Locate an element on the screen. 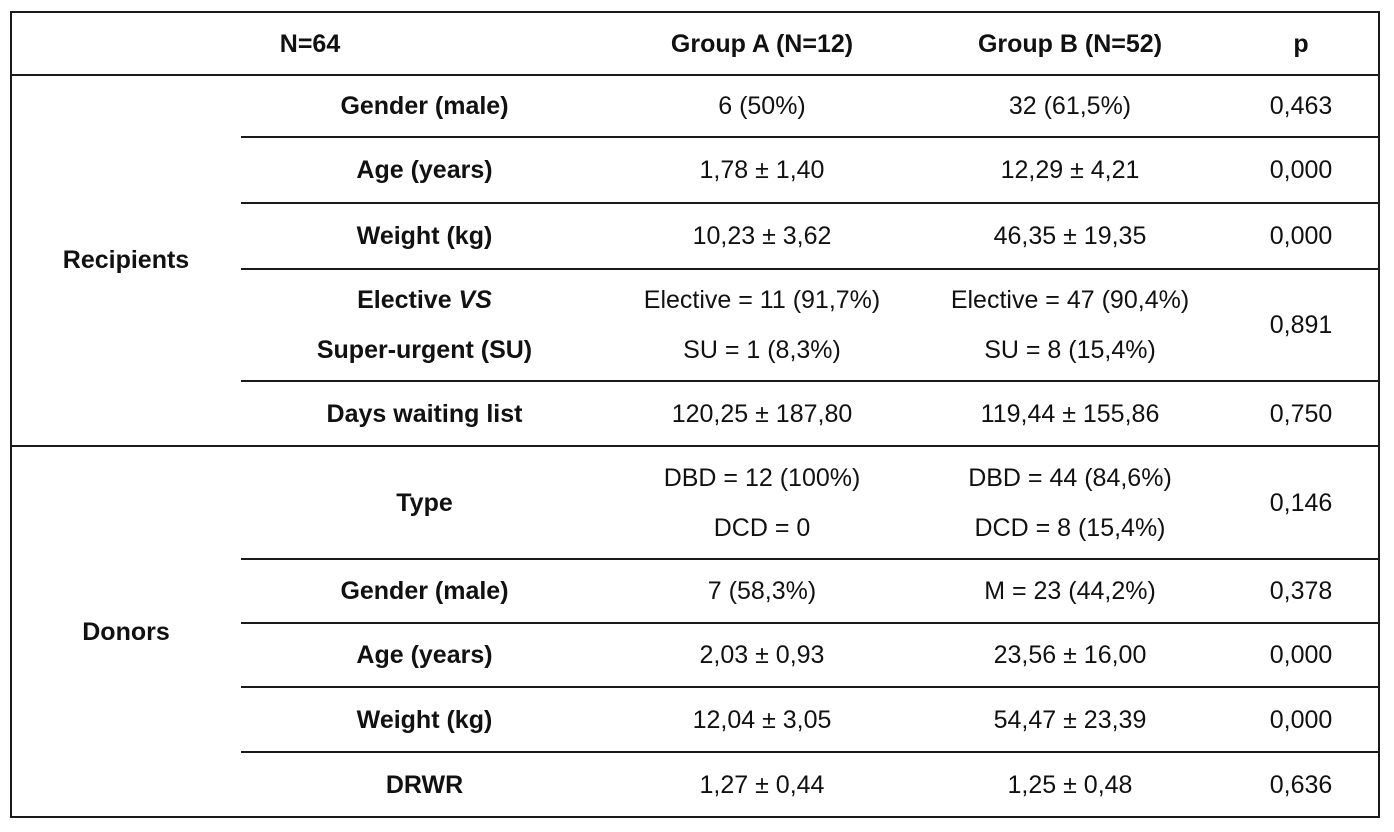 This screenshot has width=1394, height=832. row-label: Elective VS Super-urgent (SU) is located at coordinates (424, 325).